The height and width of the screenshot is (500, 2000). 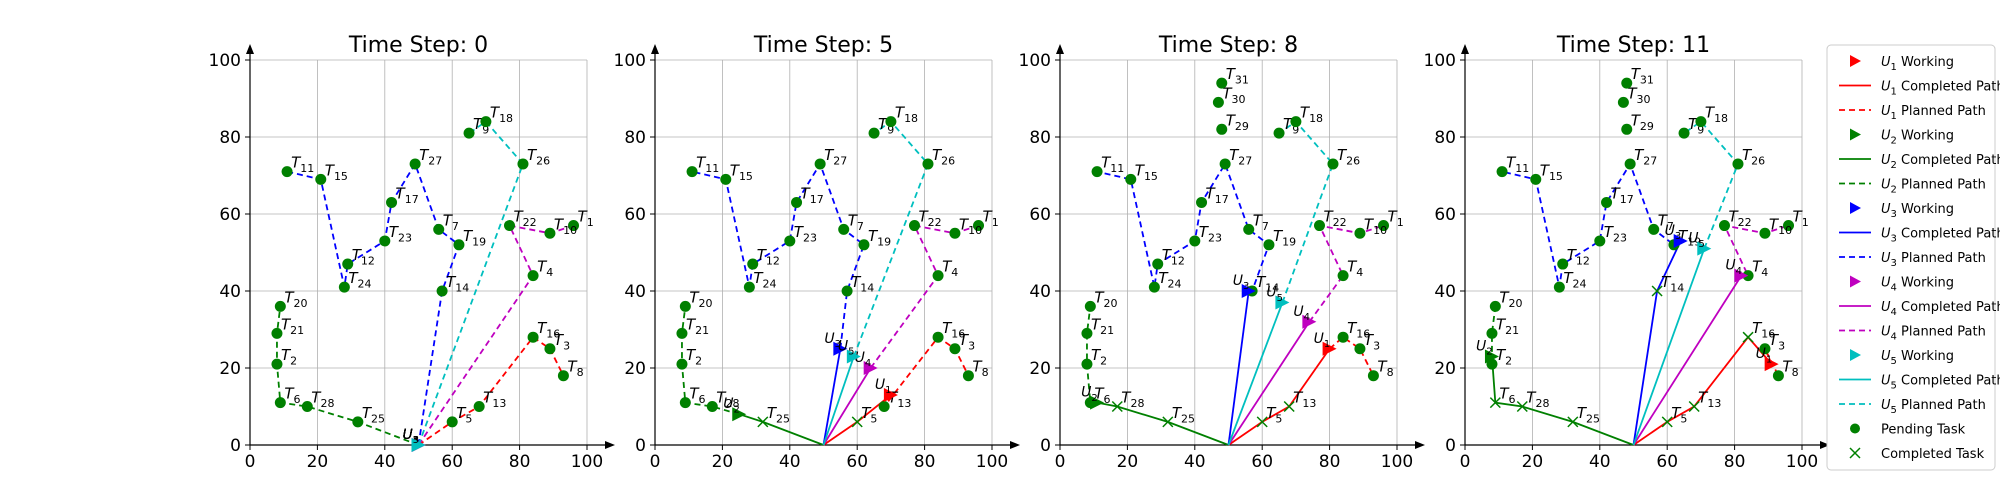 I want to click on task-label: T25, so click(x=1588, y=415).